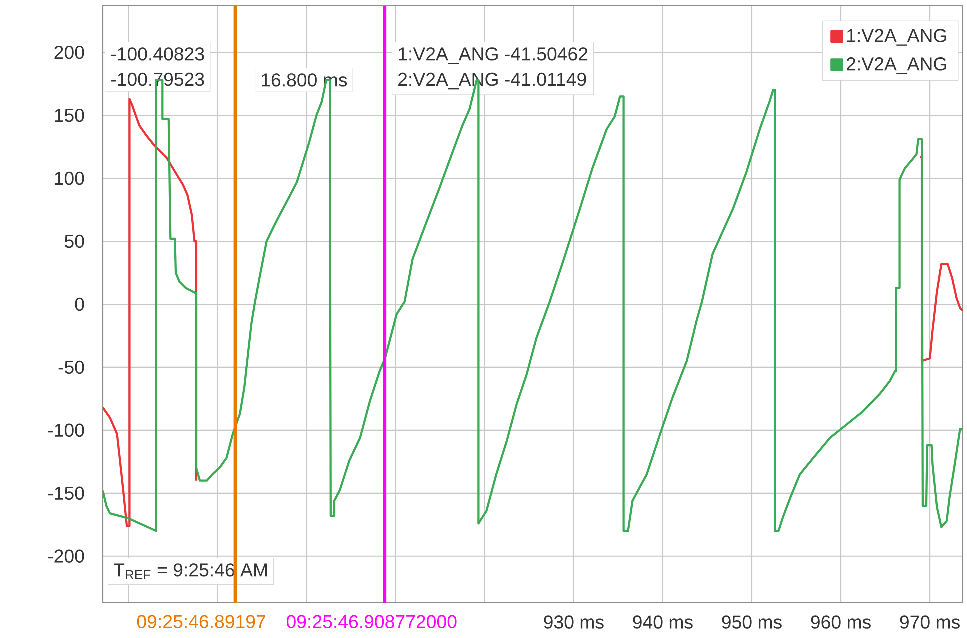 This screenshot has width=967, height=638. What do you see at coordinates (74, 241) in the screenshot?
I see `y-tick-label: 50` at bounding box center [74, 241].